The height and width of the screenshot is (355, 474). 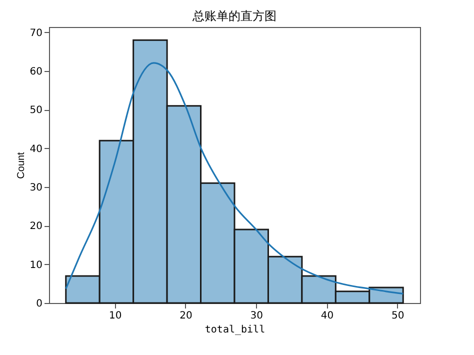 What do you see at coordinates (21, 165) in the screenshot?
I see `y-axis-title: Count` at bounding box center [21, 165].